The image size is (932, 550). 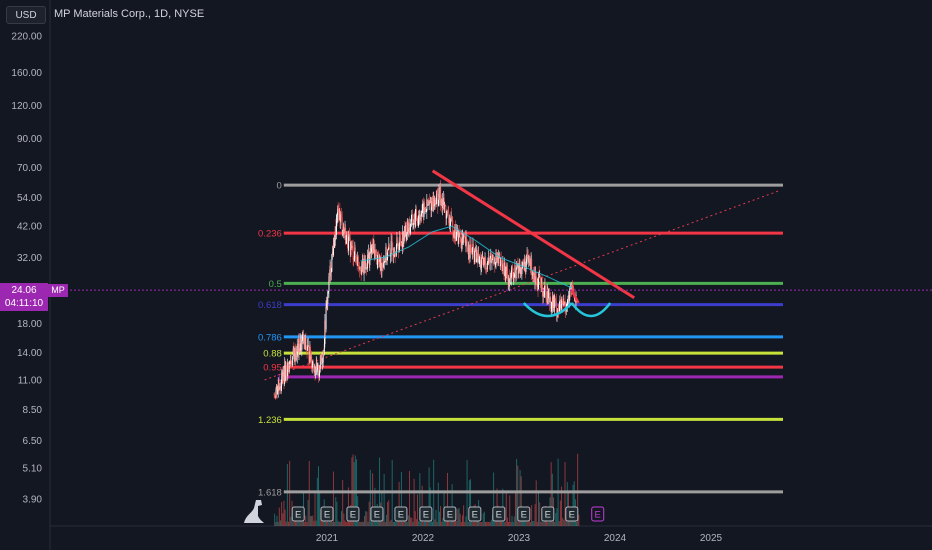 What do you see at coordinates (298, 514) in the screenshot?
I see `earnings-marker-box` at bounding box center [298, 514].